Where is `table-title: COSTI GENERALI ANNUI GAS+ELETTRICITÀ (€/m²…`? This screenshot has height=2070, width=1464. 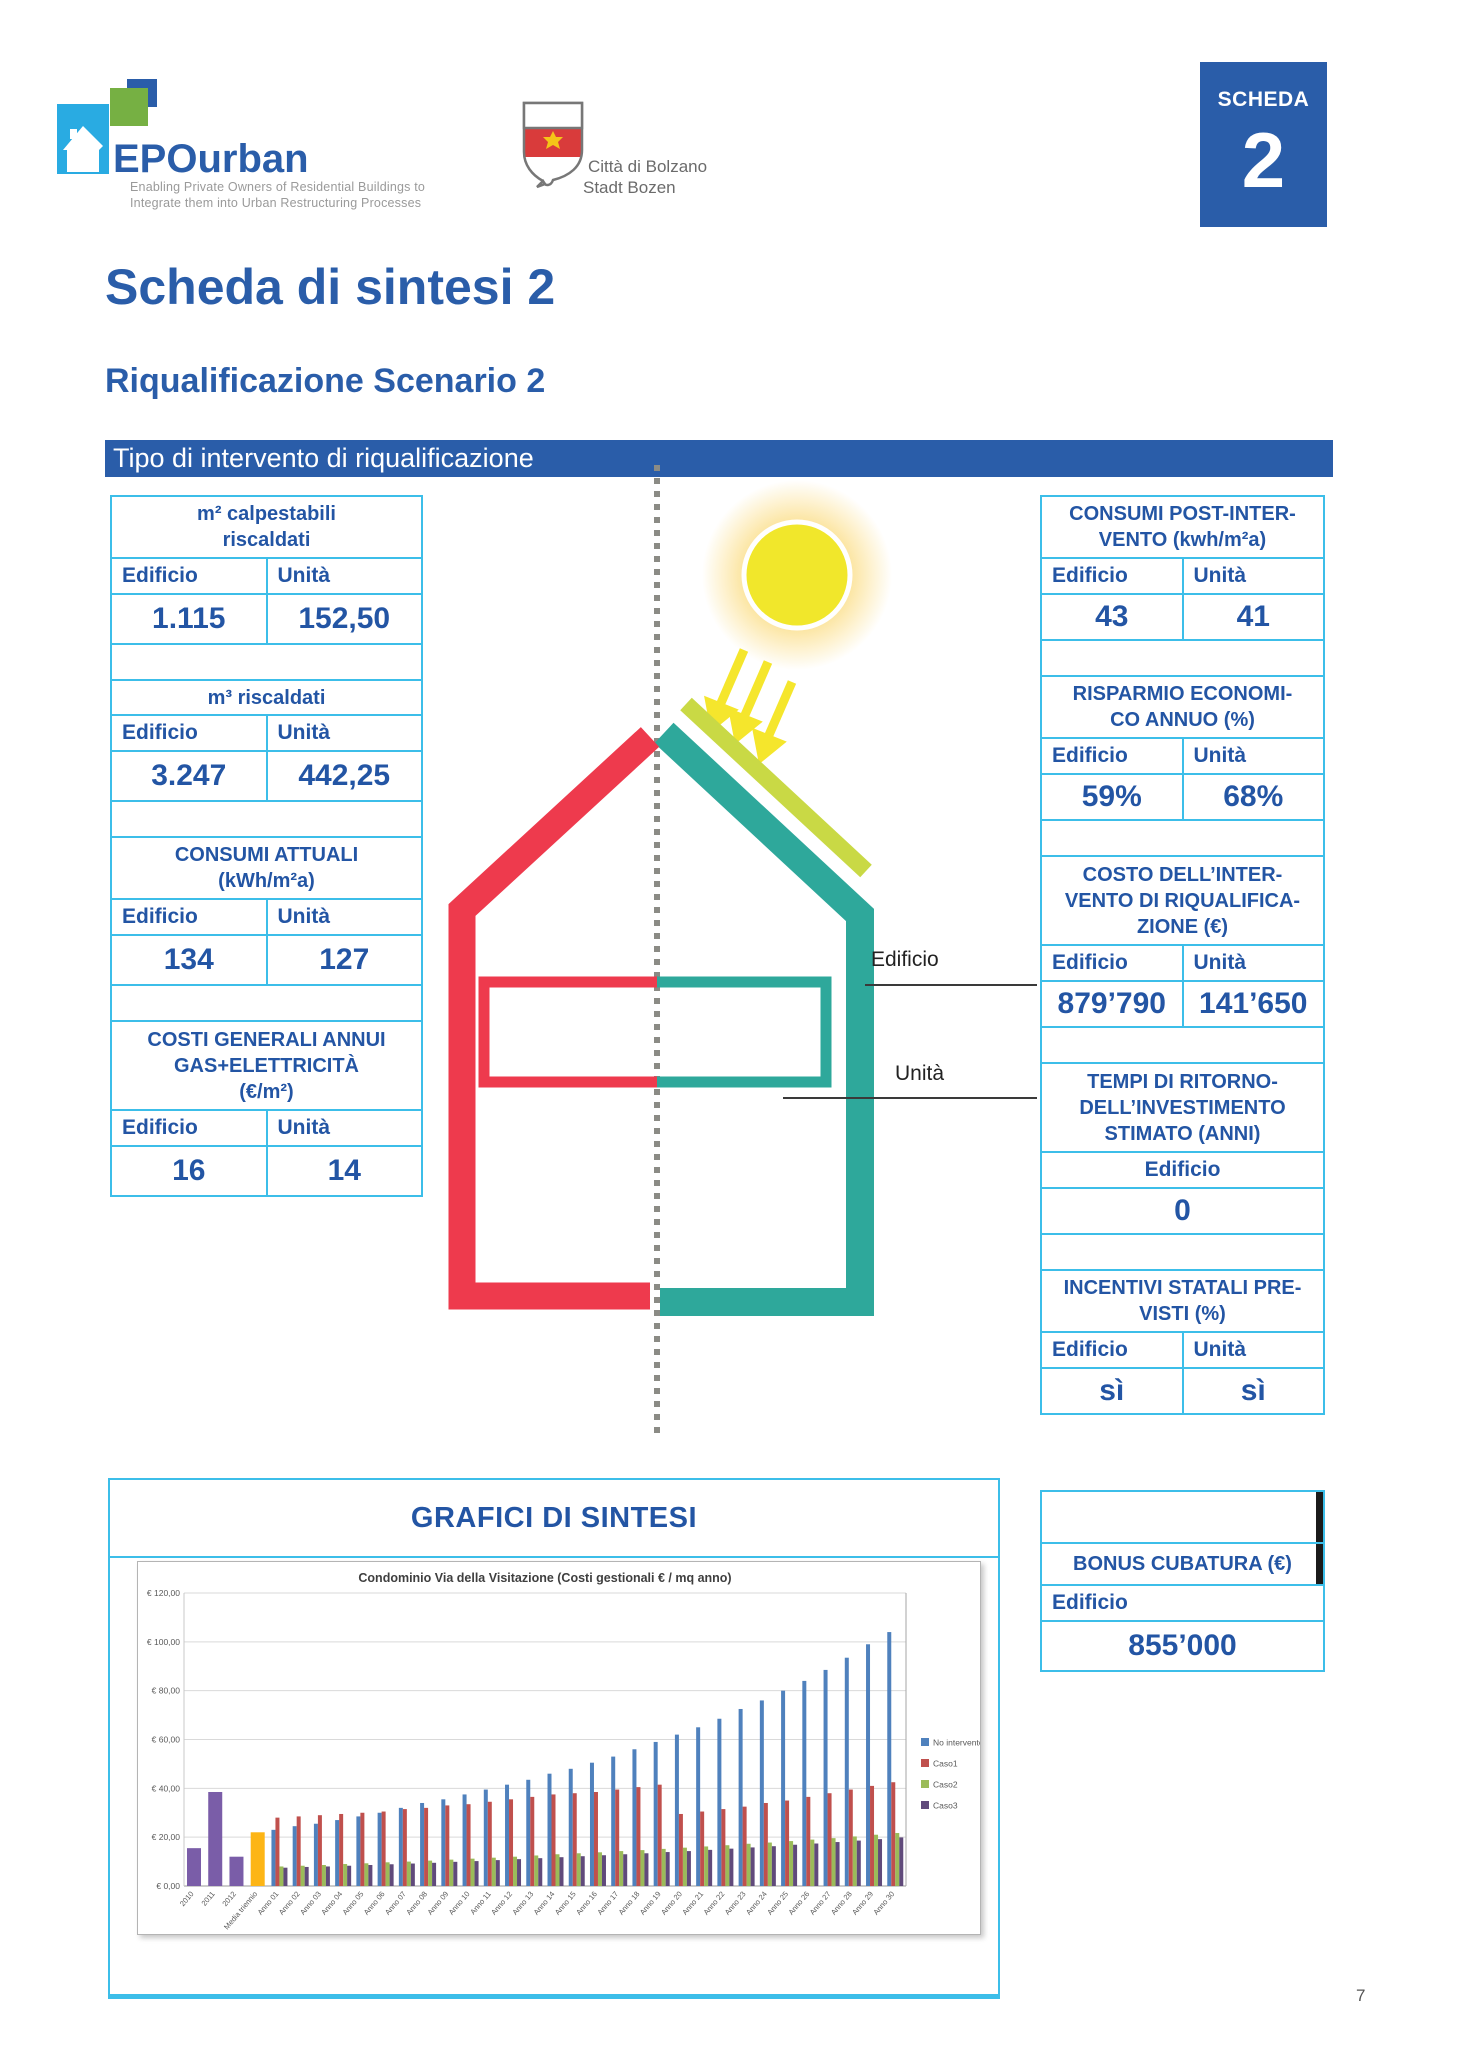 table-title: COSTI GENERALI ANNUI GAS+ELETTRICITÀ (€/m²… is located at coordinates (266, 1065).